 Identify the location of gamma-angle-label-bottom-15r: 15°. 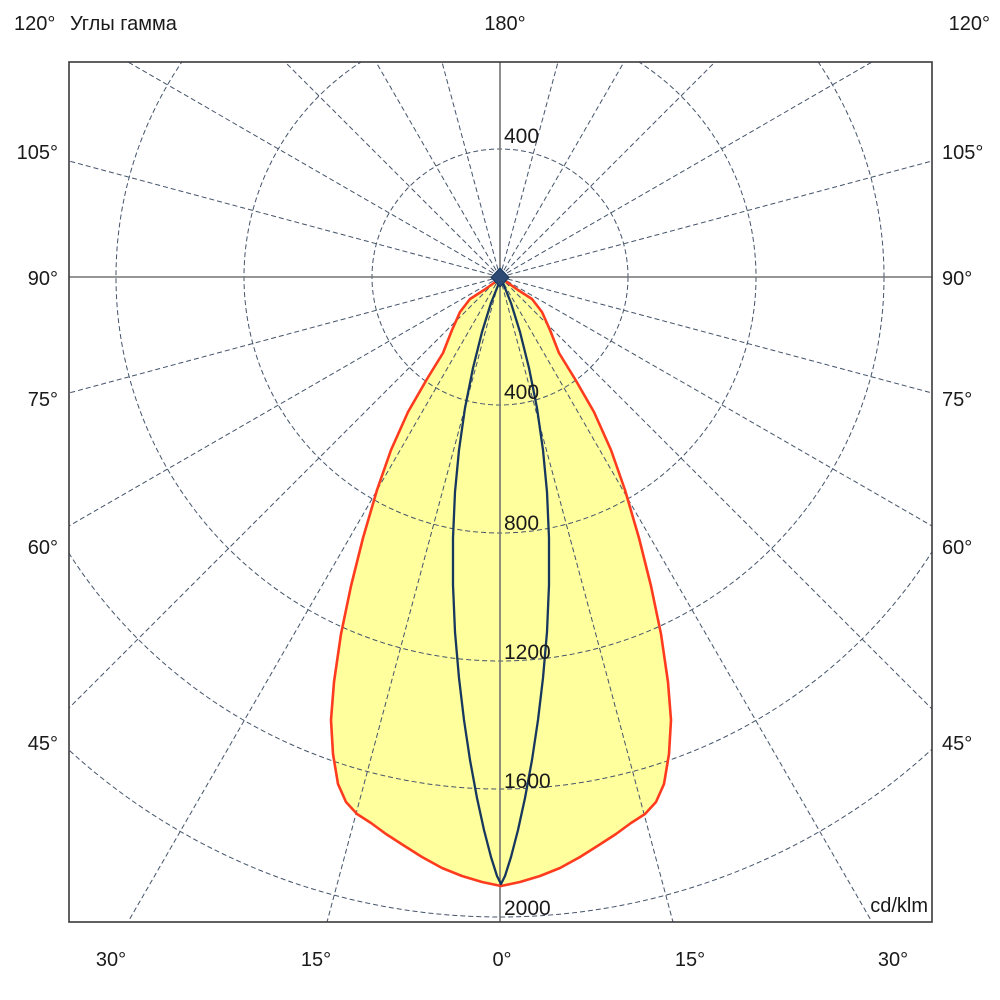
(690, 960).